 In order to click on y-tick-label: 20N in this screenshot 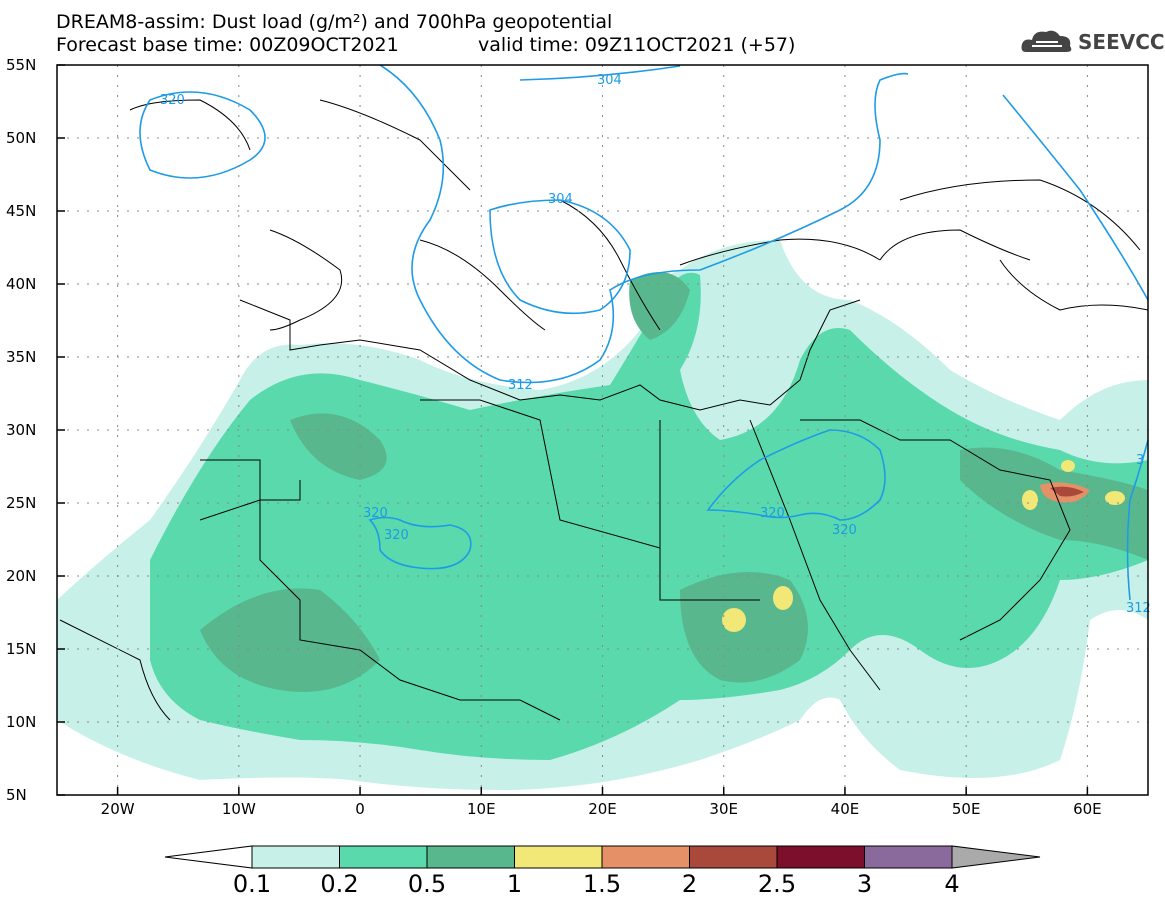, I will do `click(21, 576)`.